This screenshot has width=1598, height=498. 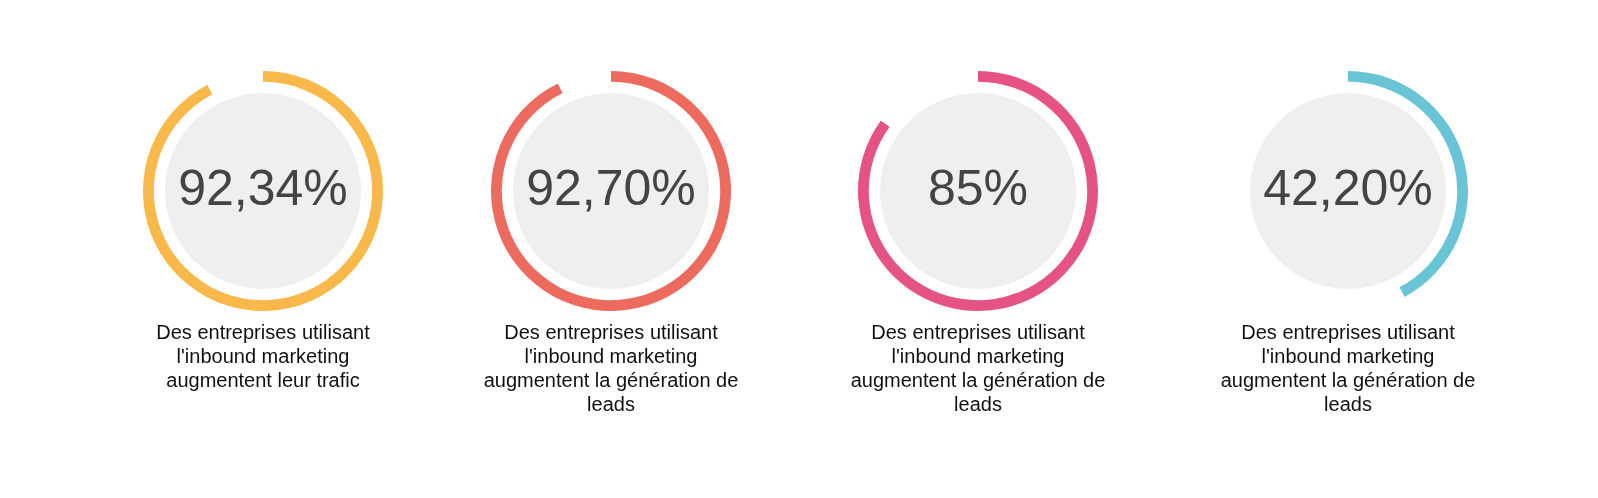 I want to click on data-label: 92,34%, so click(x=263, y=187).